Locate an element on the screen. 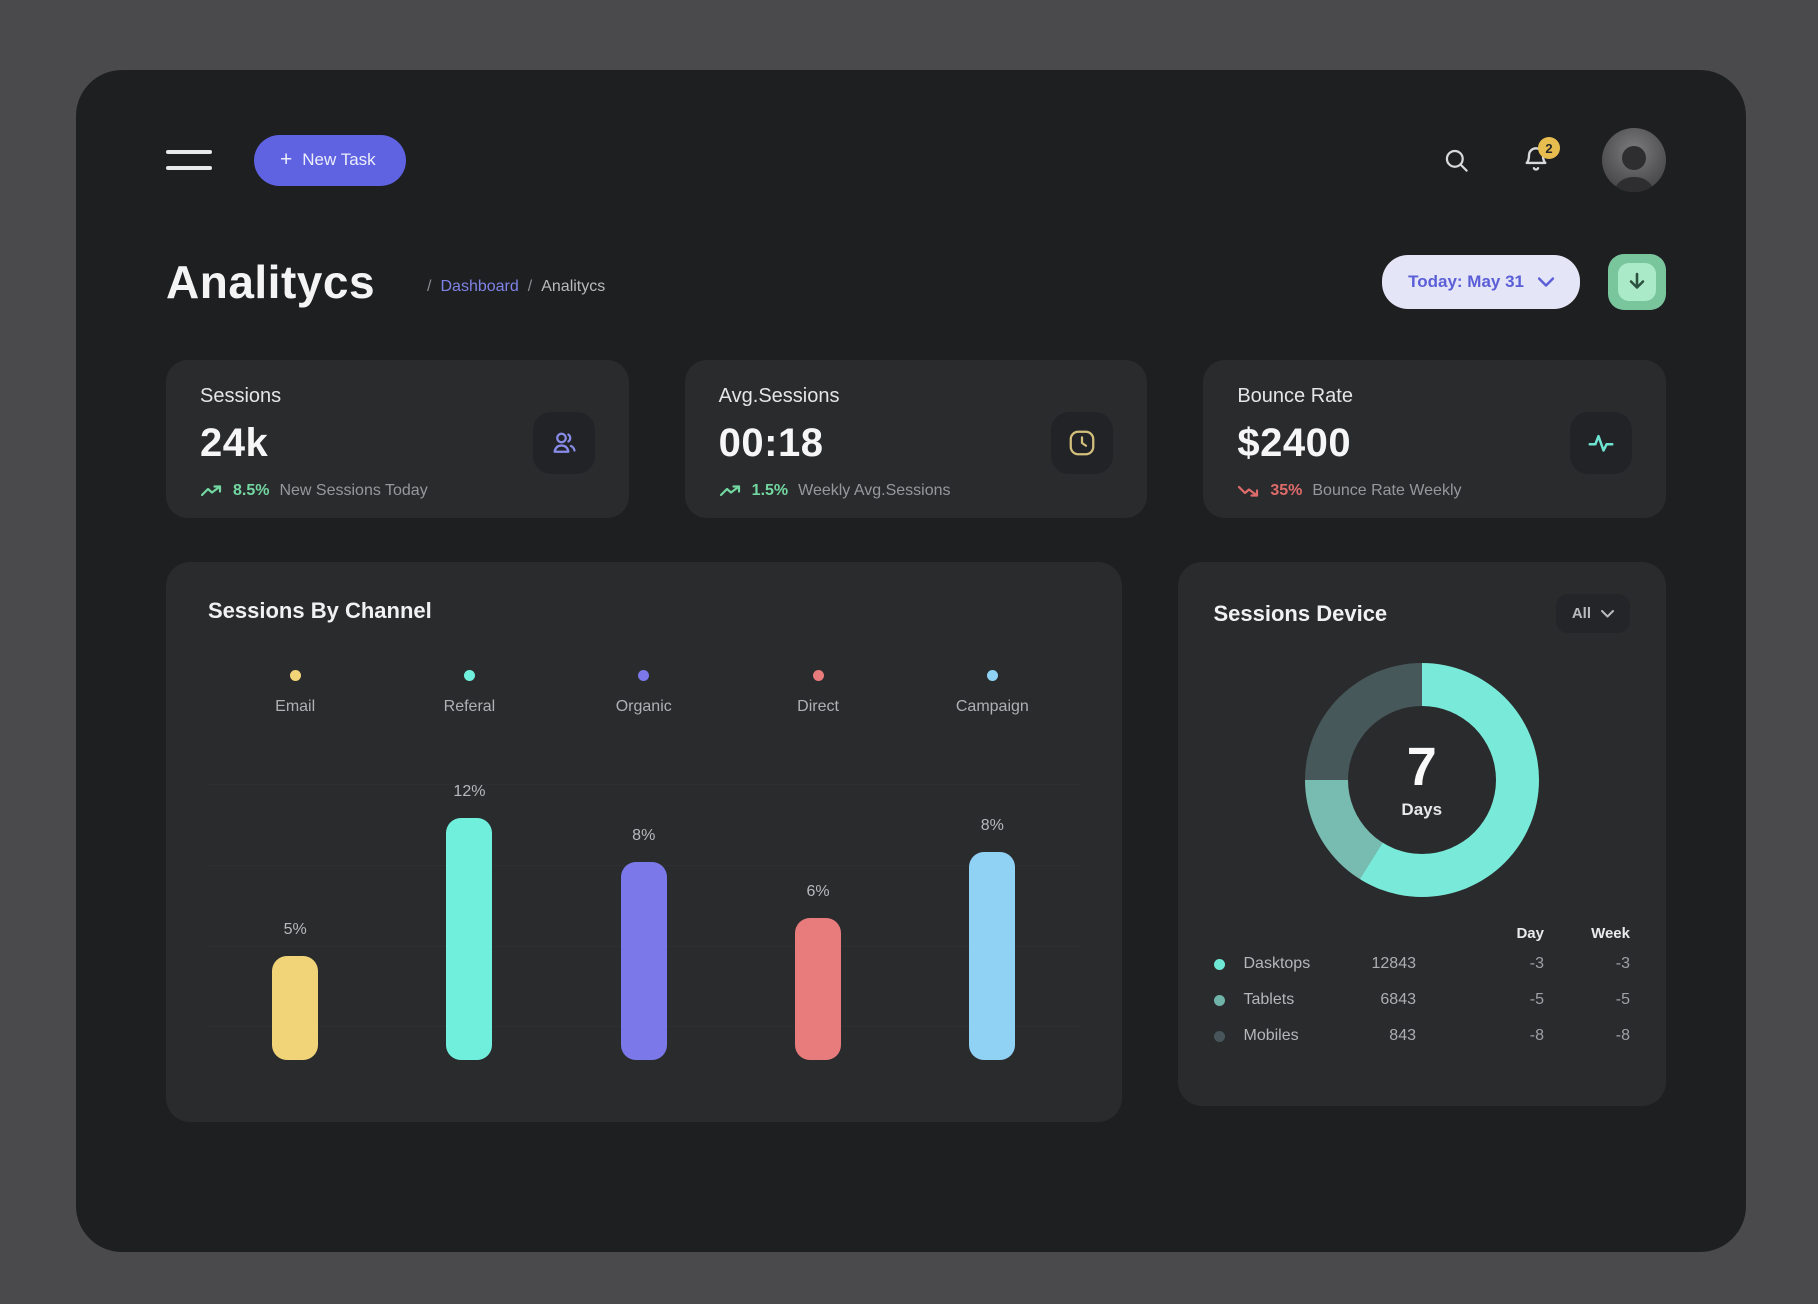  bell-icon: 2 is located at coordinates (1541, 155).